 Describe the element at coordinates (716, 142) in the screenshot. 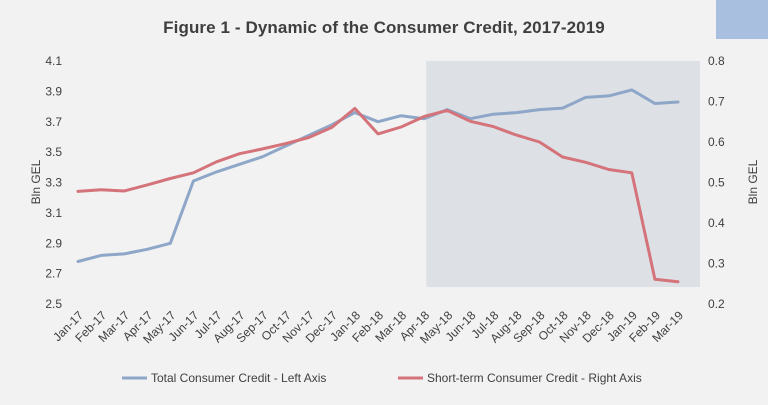

I see `right-axis-tick-label: 0.6` at that location.